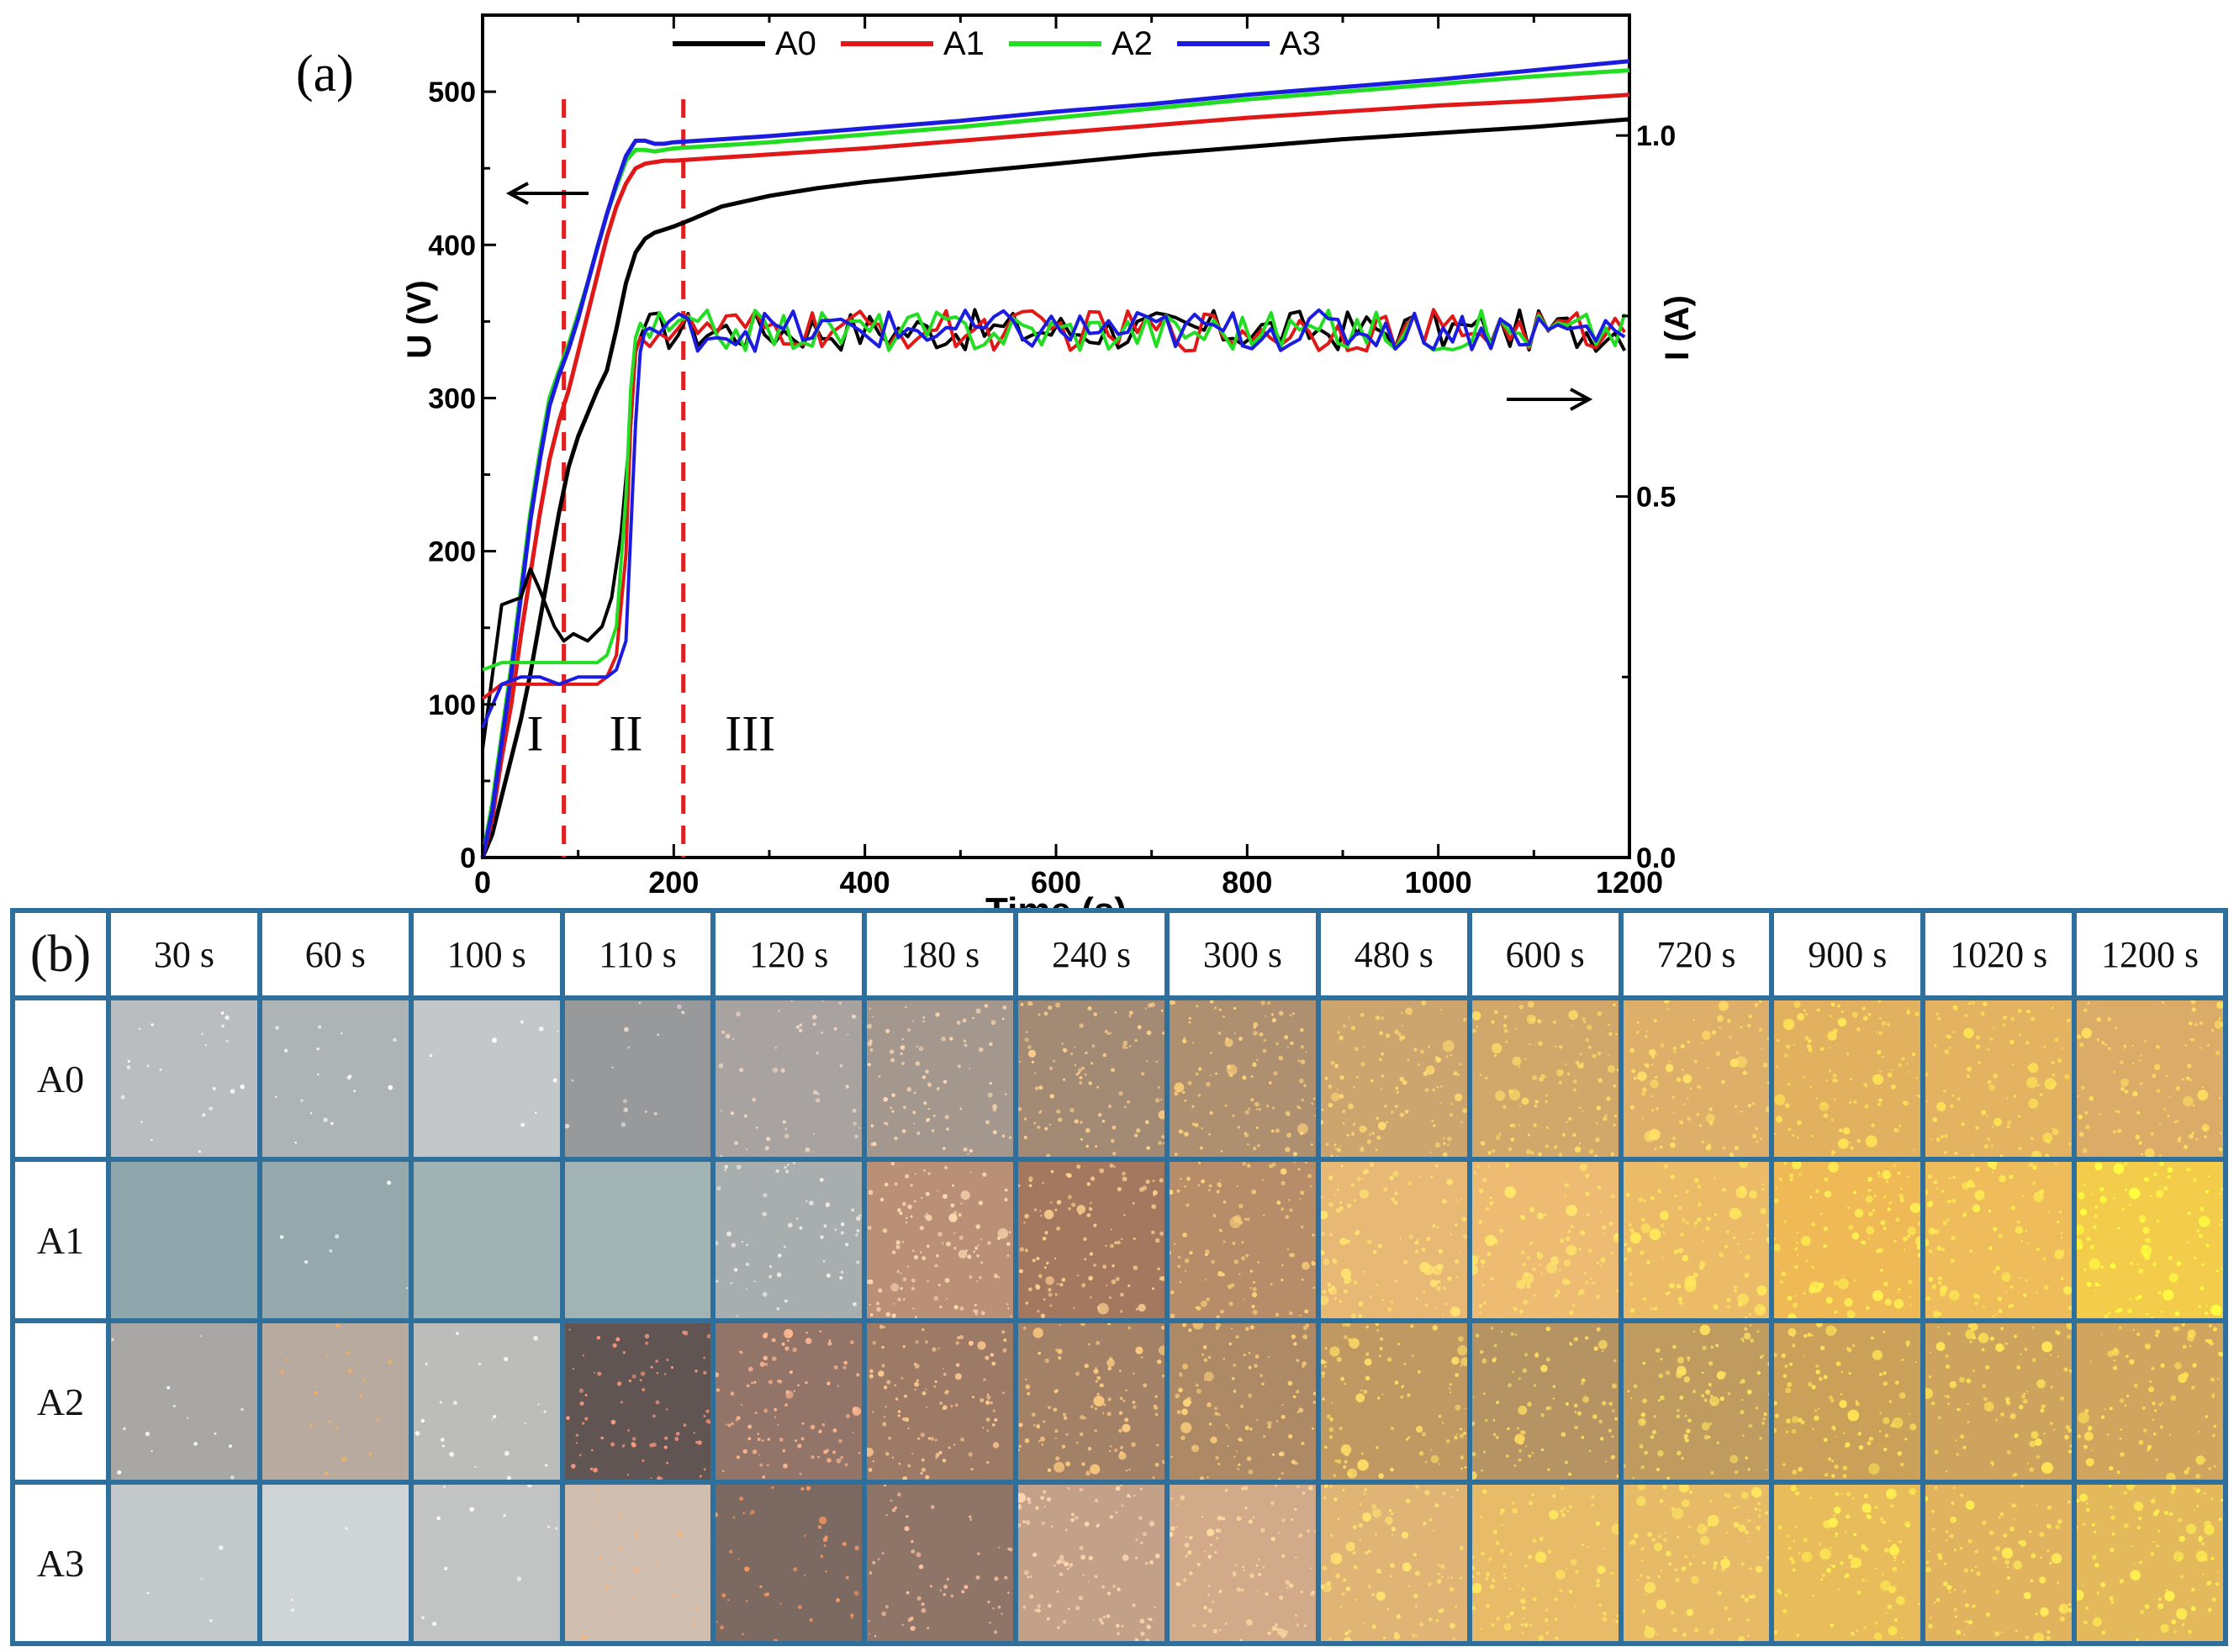 This screenshot has height=1652, width=2239. I want to click on photo-glow, so click(1091, 1563).